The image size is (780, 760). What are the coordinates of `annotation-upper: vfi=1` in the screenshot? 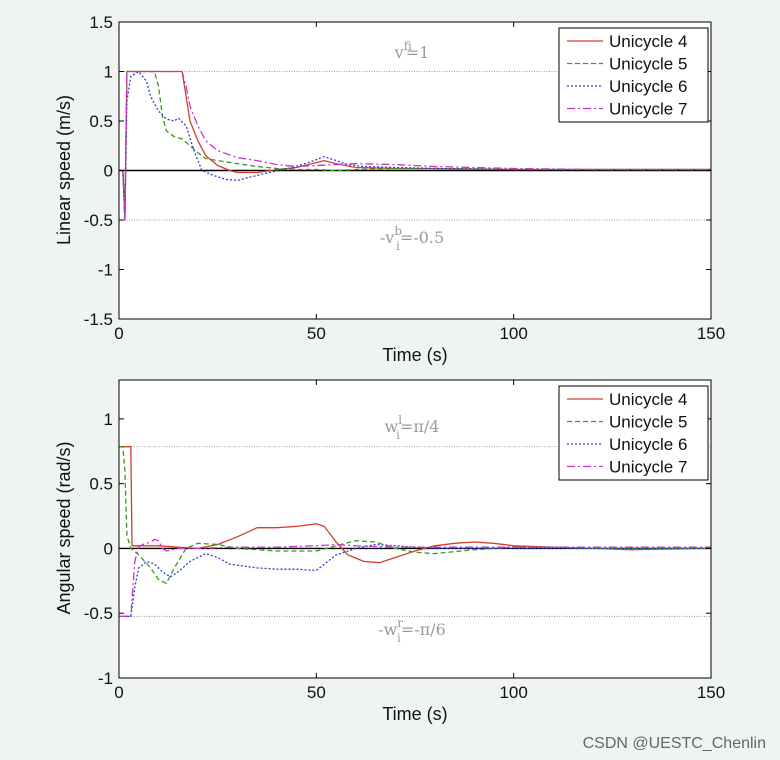 It's located at (412, 50).